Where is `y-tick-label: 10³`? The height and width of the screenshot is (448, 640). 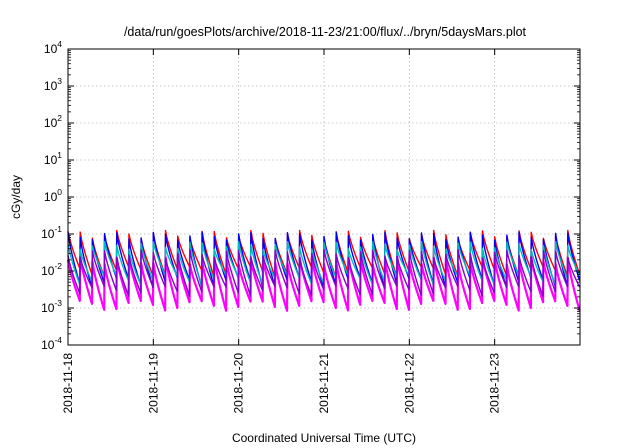
y-tick-label: 10³ is located at coordinates (53, 84).